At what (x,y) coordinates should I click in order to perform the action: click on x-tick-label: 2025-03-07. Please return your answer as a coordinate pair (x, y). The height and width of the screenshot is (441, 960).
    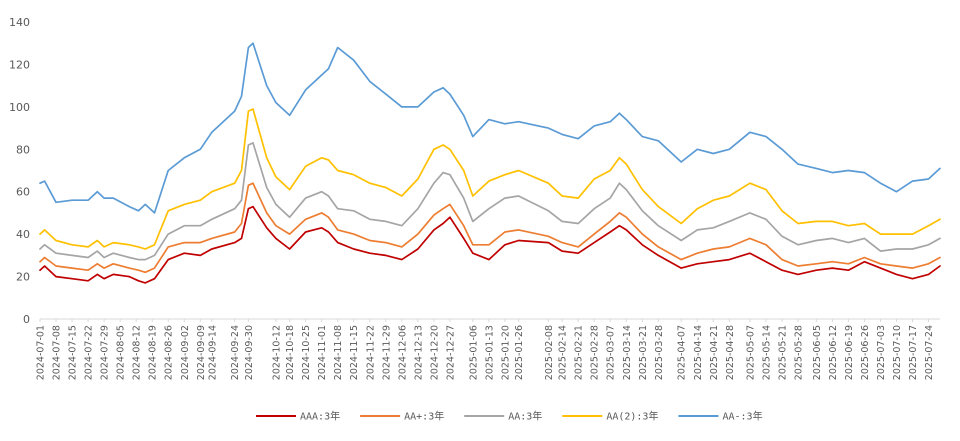
    Looking at the image, I should click on (611, 352).